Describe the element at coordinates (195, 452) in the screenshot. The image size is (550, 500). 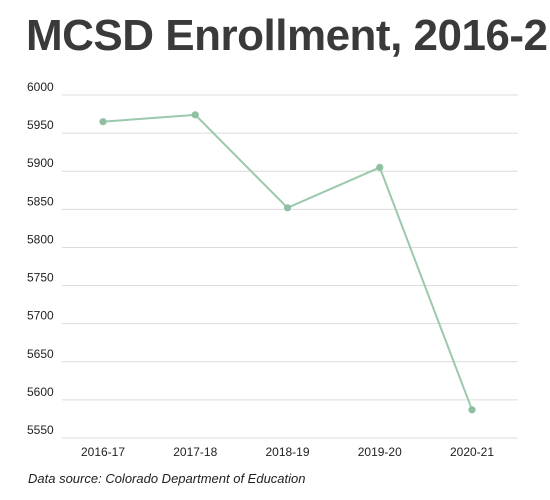
I see `x-tick-label: 2017-18` at that location.